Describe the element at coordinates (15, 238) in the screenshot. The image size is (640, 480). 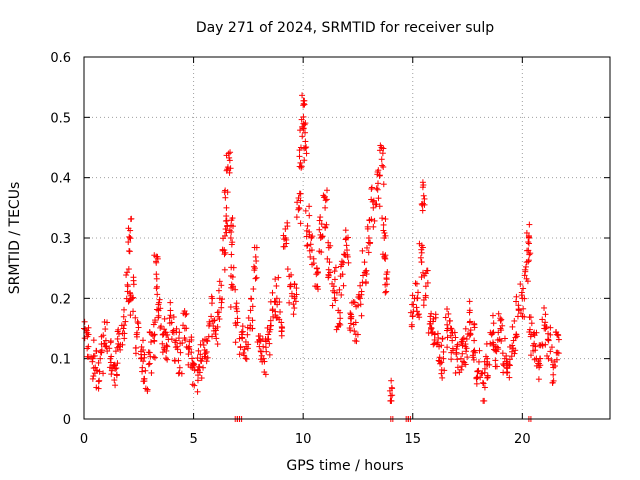
I see `y-axis-label: SRMTID / TECUs` at that location.